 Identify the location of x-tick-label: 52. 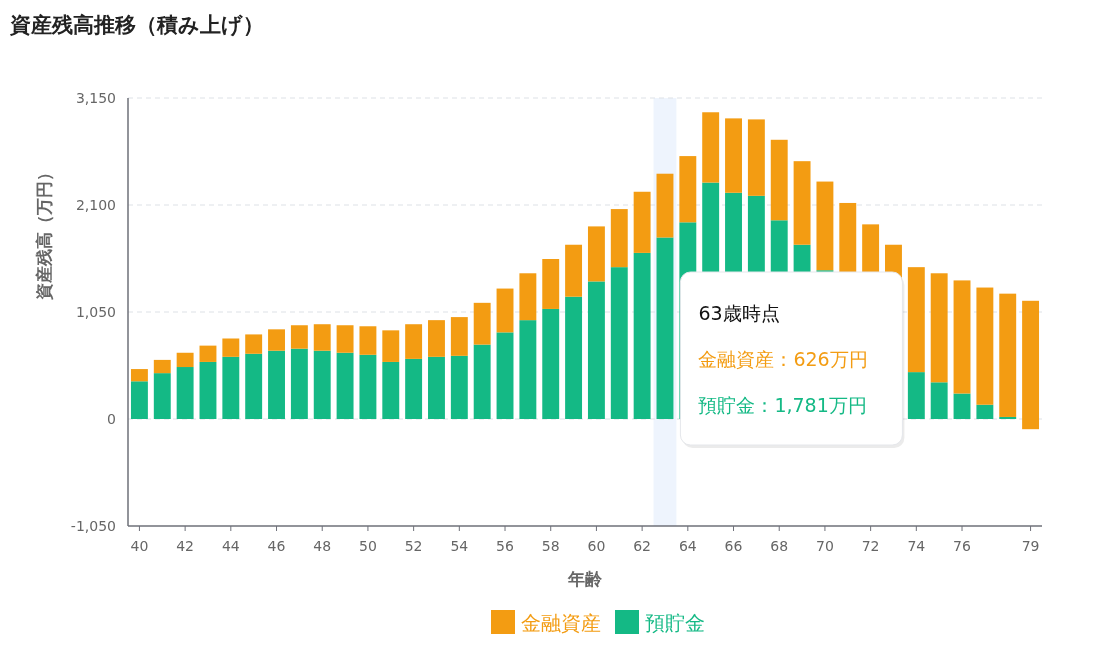
(413, 546).